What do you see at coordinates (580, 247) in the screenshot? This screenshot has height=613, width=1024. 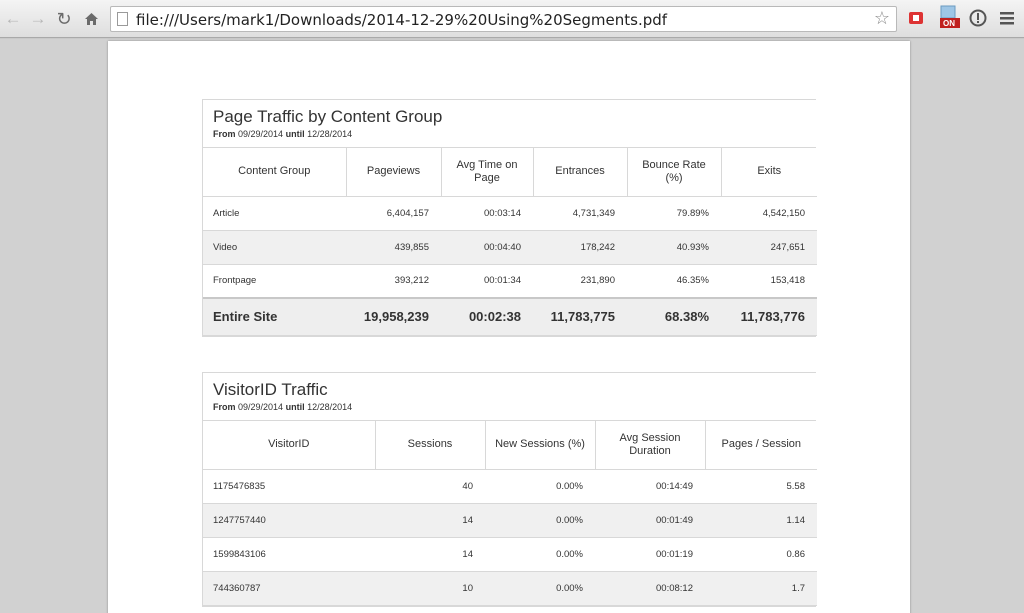 I see `table-cell: 178,242` at bounding box center [580, 247].